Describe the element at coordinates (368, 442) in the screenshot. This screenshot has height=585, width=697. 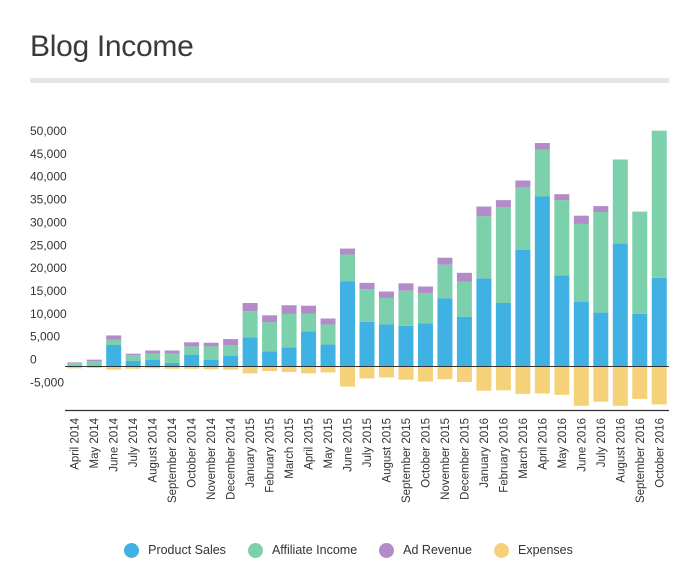
I see `x-tick-label: July 2015` at that location.